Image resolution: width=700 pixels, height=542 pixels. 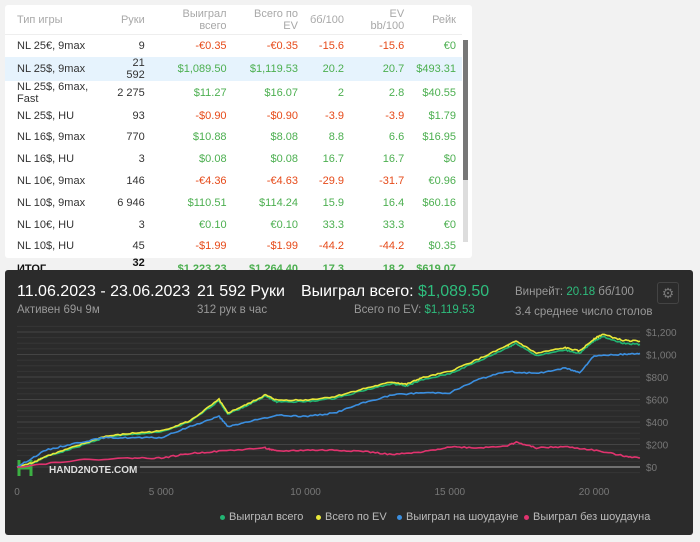 What do you see at coordinates (211, 45) in the screenshot?
I see `table-cell: -€0.35` at bounding box center [211, 45].